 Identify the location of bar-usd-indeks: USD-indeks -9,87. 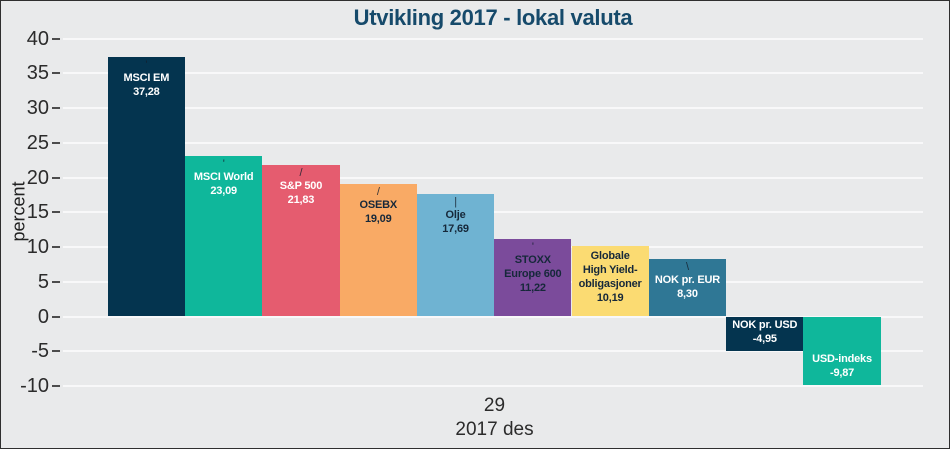
(842, 351).